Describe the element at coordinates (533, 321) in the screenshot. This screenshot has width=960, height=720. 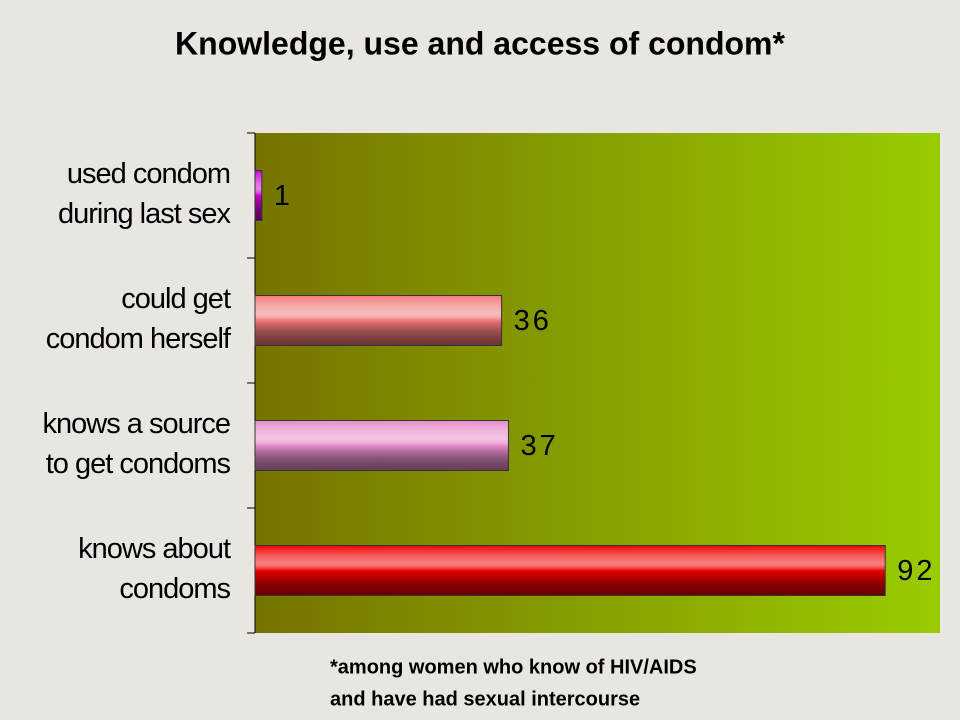
I see `value-label: 36` at that location.